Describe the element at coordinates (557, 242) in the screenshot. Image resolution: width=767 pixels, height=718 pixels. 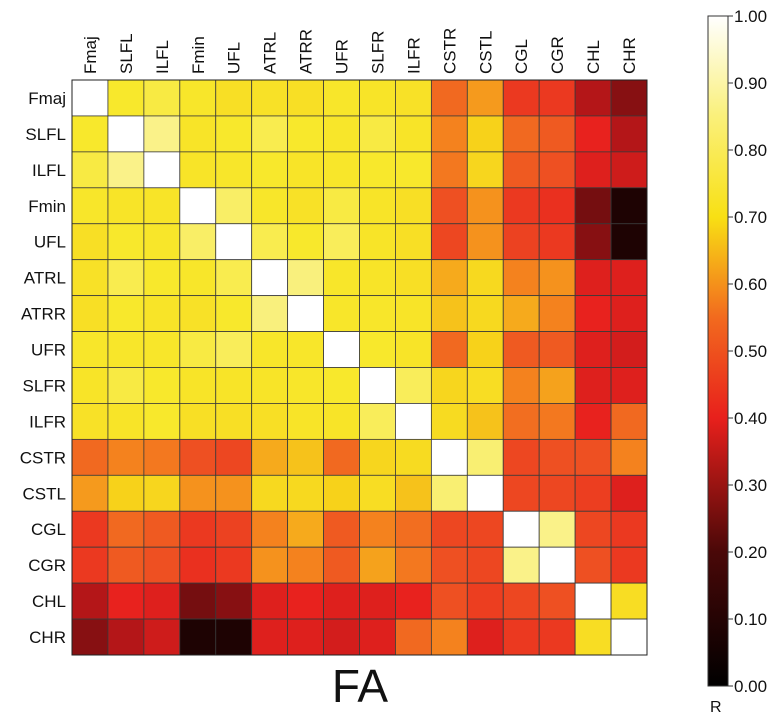
I see `heatmap-cell-UFL-CGR` at that location.